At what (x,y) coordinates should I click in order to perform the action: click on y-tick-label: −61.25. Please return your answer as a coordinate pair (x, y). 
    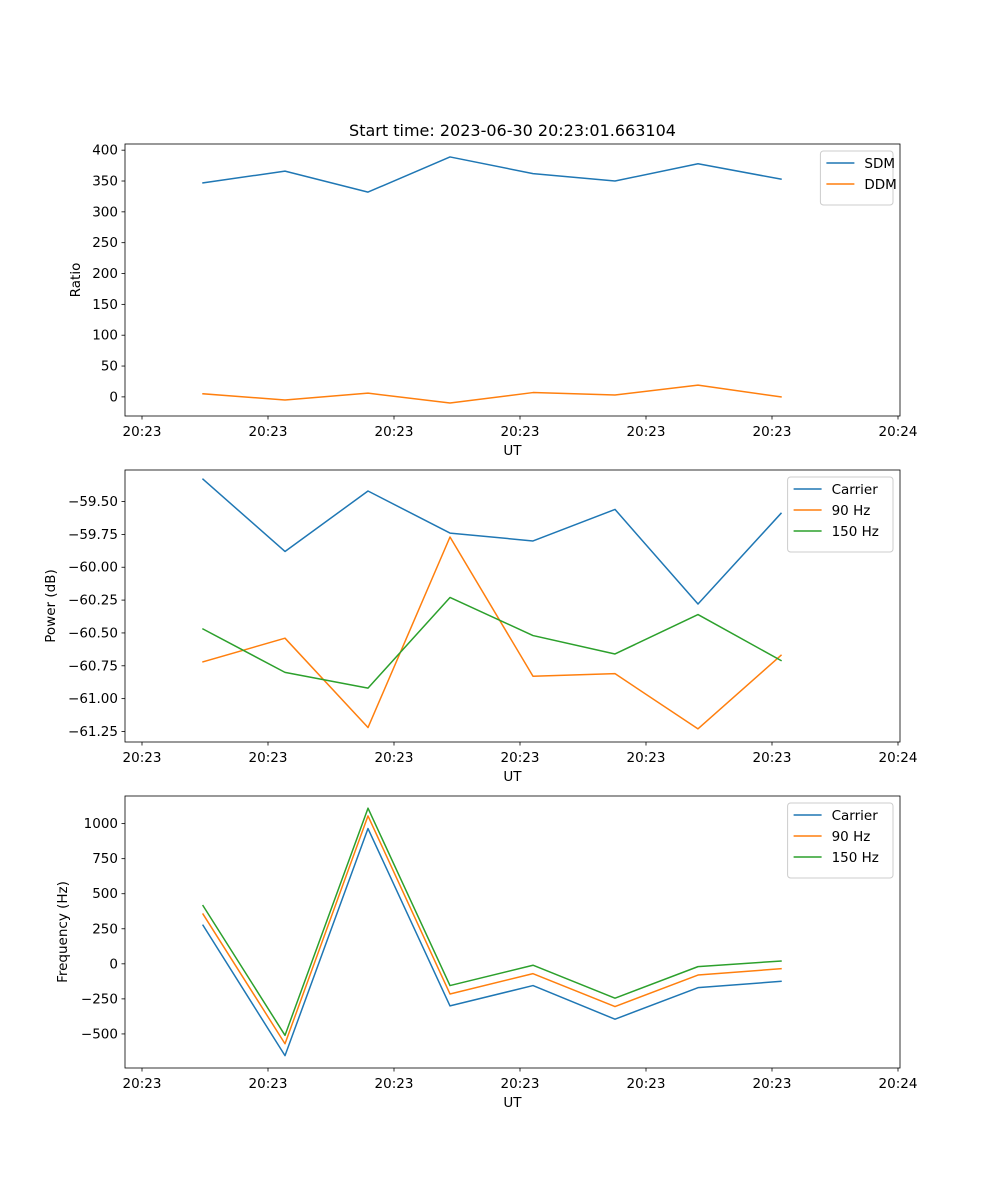
    Looking at the image, I should click on (93, 732).